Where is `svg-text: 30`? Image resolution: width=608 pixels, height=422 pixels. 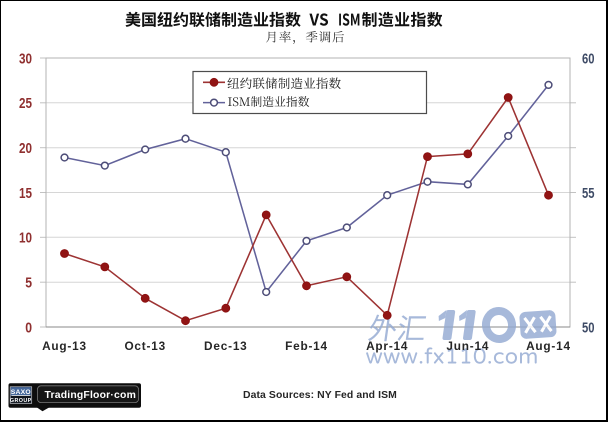
svg-text: 30 is located at coordinates (25, 59).